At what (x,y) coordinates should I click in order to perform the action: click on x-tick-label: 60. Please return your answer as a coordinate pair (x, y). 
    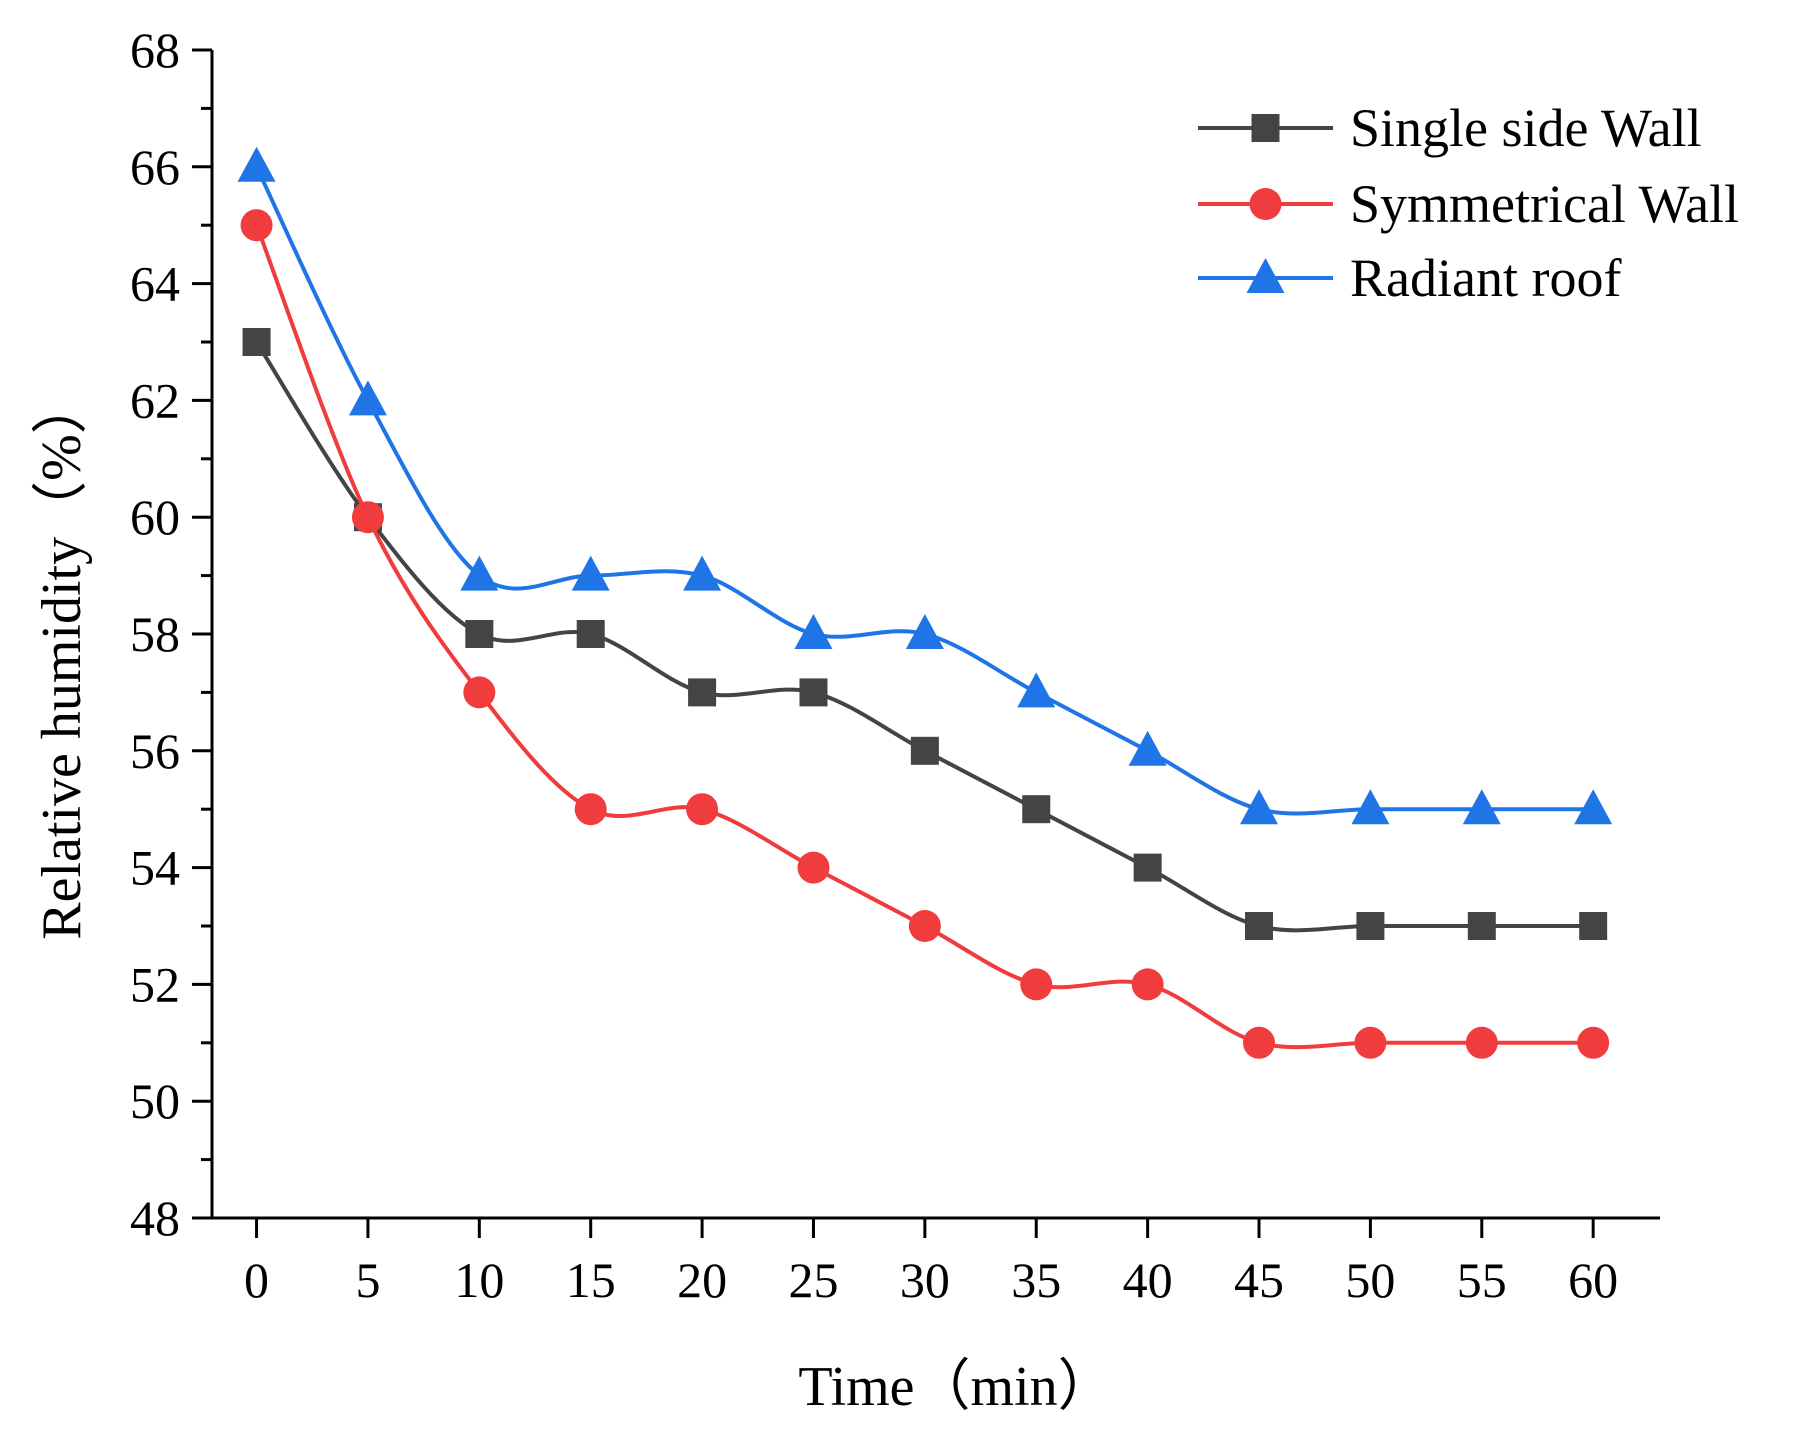
    Looking at the image, I should click on (1593, 1280).